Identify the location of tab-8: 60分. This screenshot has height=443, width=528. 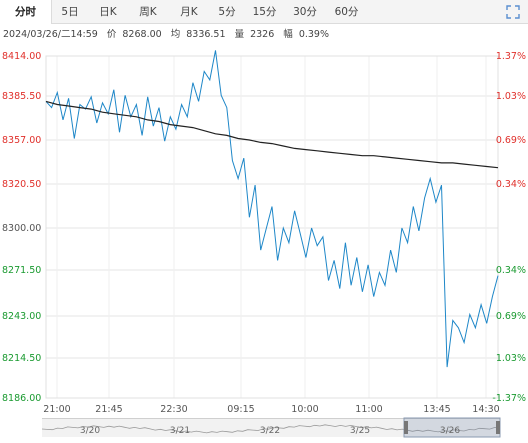
(346, 12).